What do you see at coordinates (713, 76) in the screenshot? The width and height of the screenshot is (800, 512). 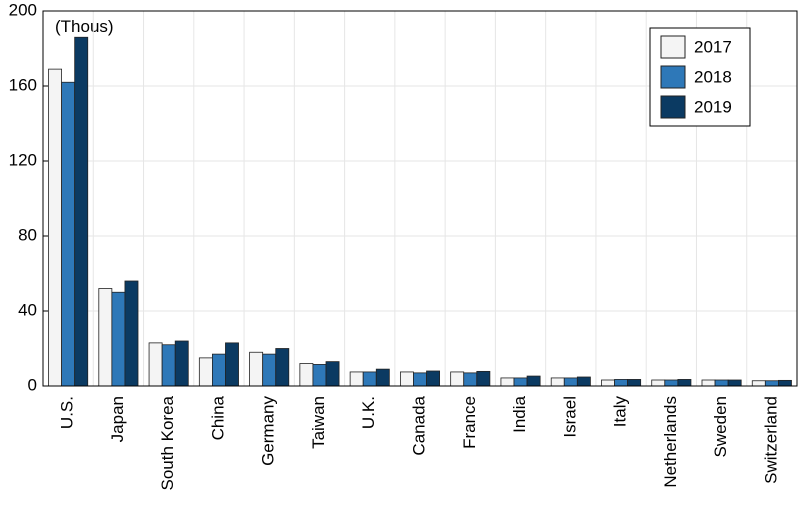 I see `legend-label: 2018` at bounding box center [713, 76].